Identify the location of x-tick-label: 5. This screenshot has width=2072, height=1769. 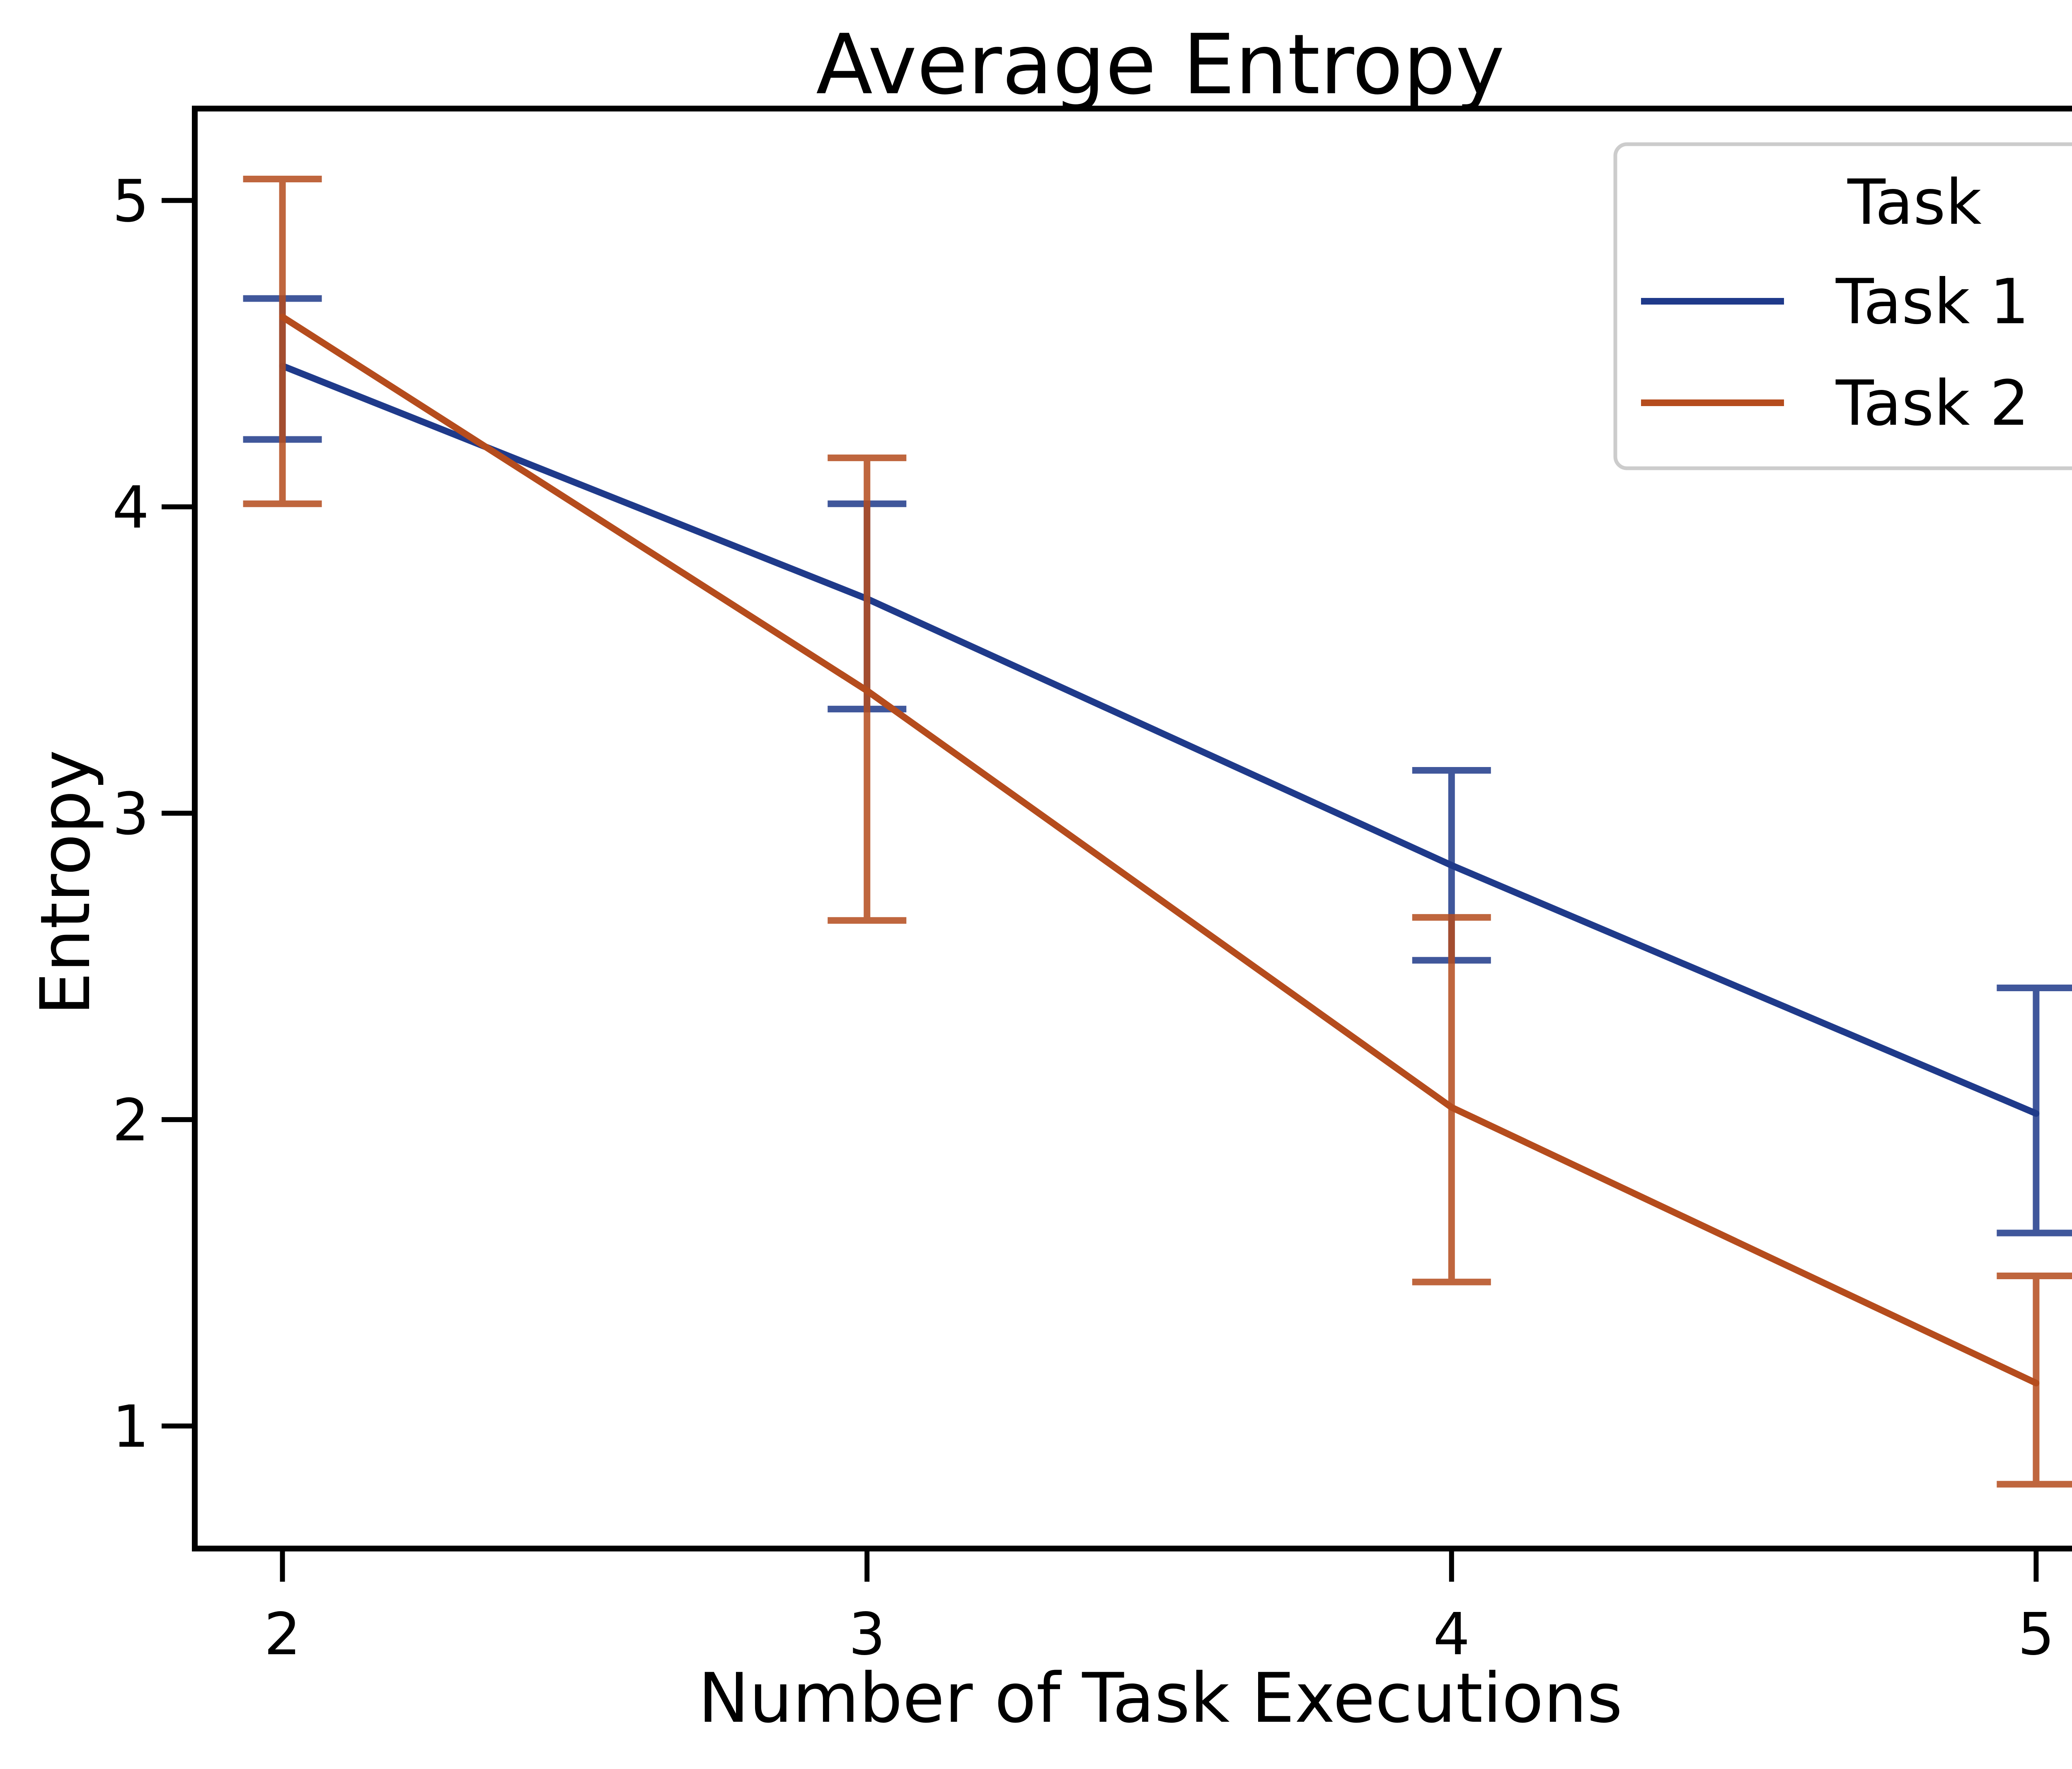
(2036, 1634).